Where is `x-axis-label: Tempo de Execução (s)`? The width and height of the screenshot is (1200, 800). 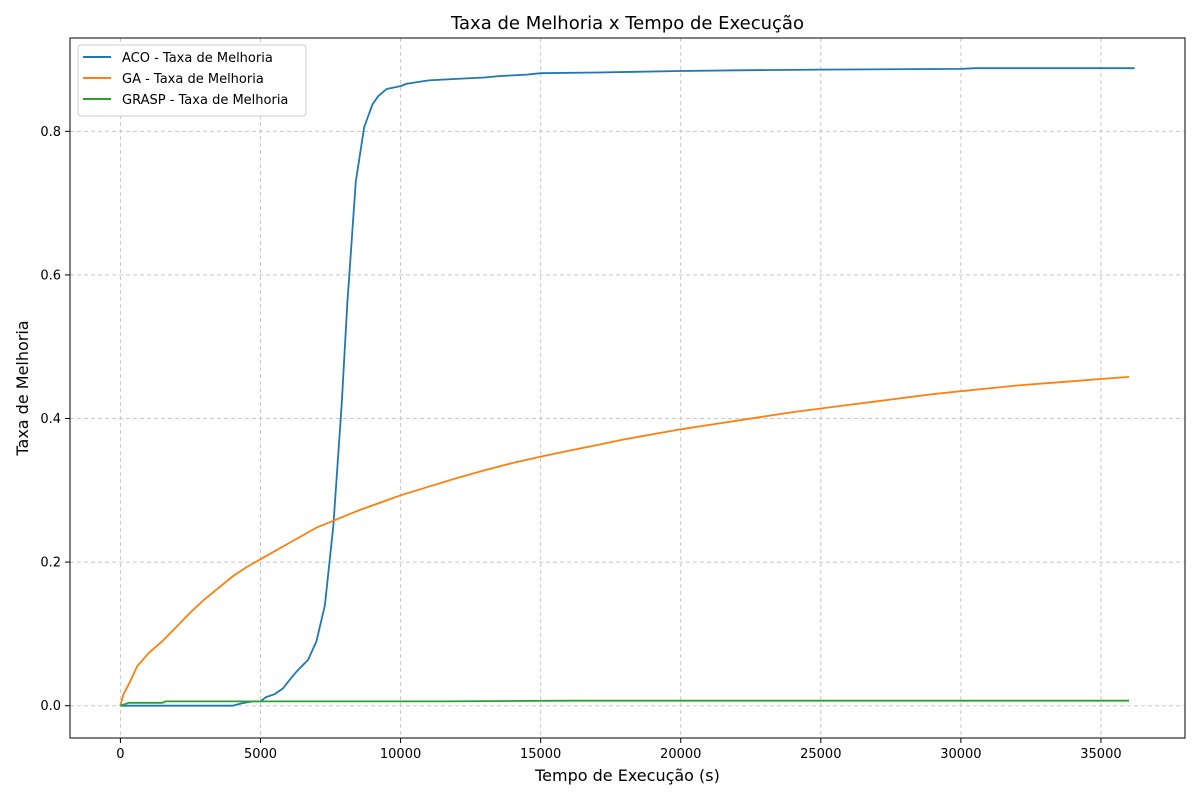 x-axis-label: Tempo de Execução (s) is located at coordinates (627, 775).